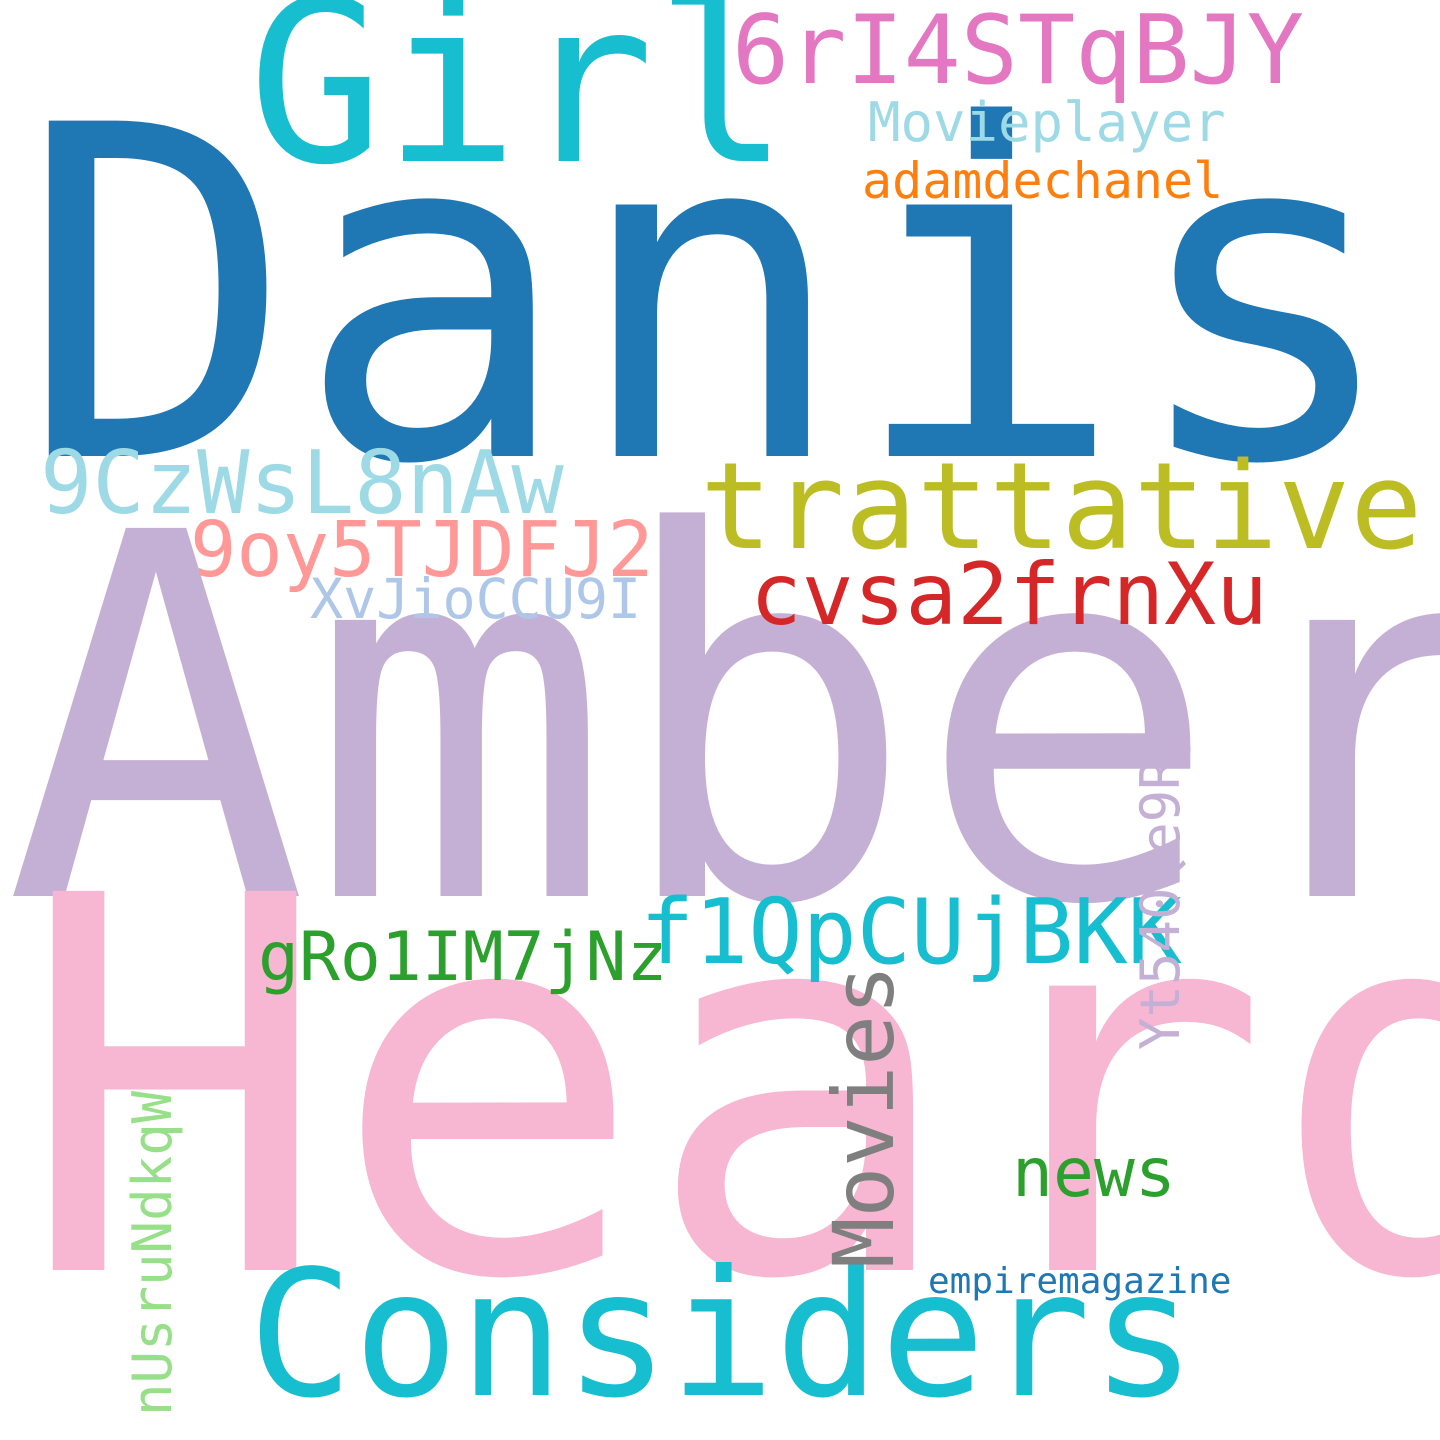  What do you see at coordinates (463, 957) in the screenshot?
I see `word-gro1im7jnz: gRo1IM7jNz` at bounding box center [463, 957].